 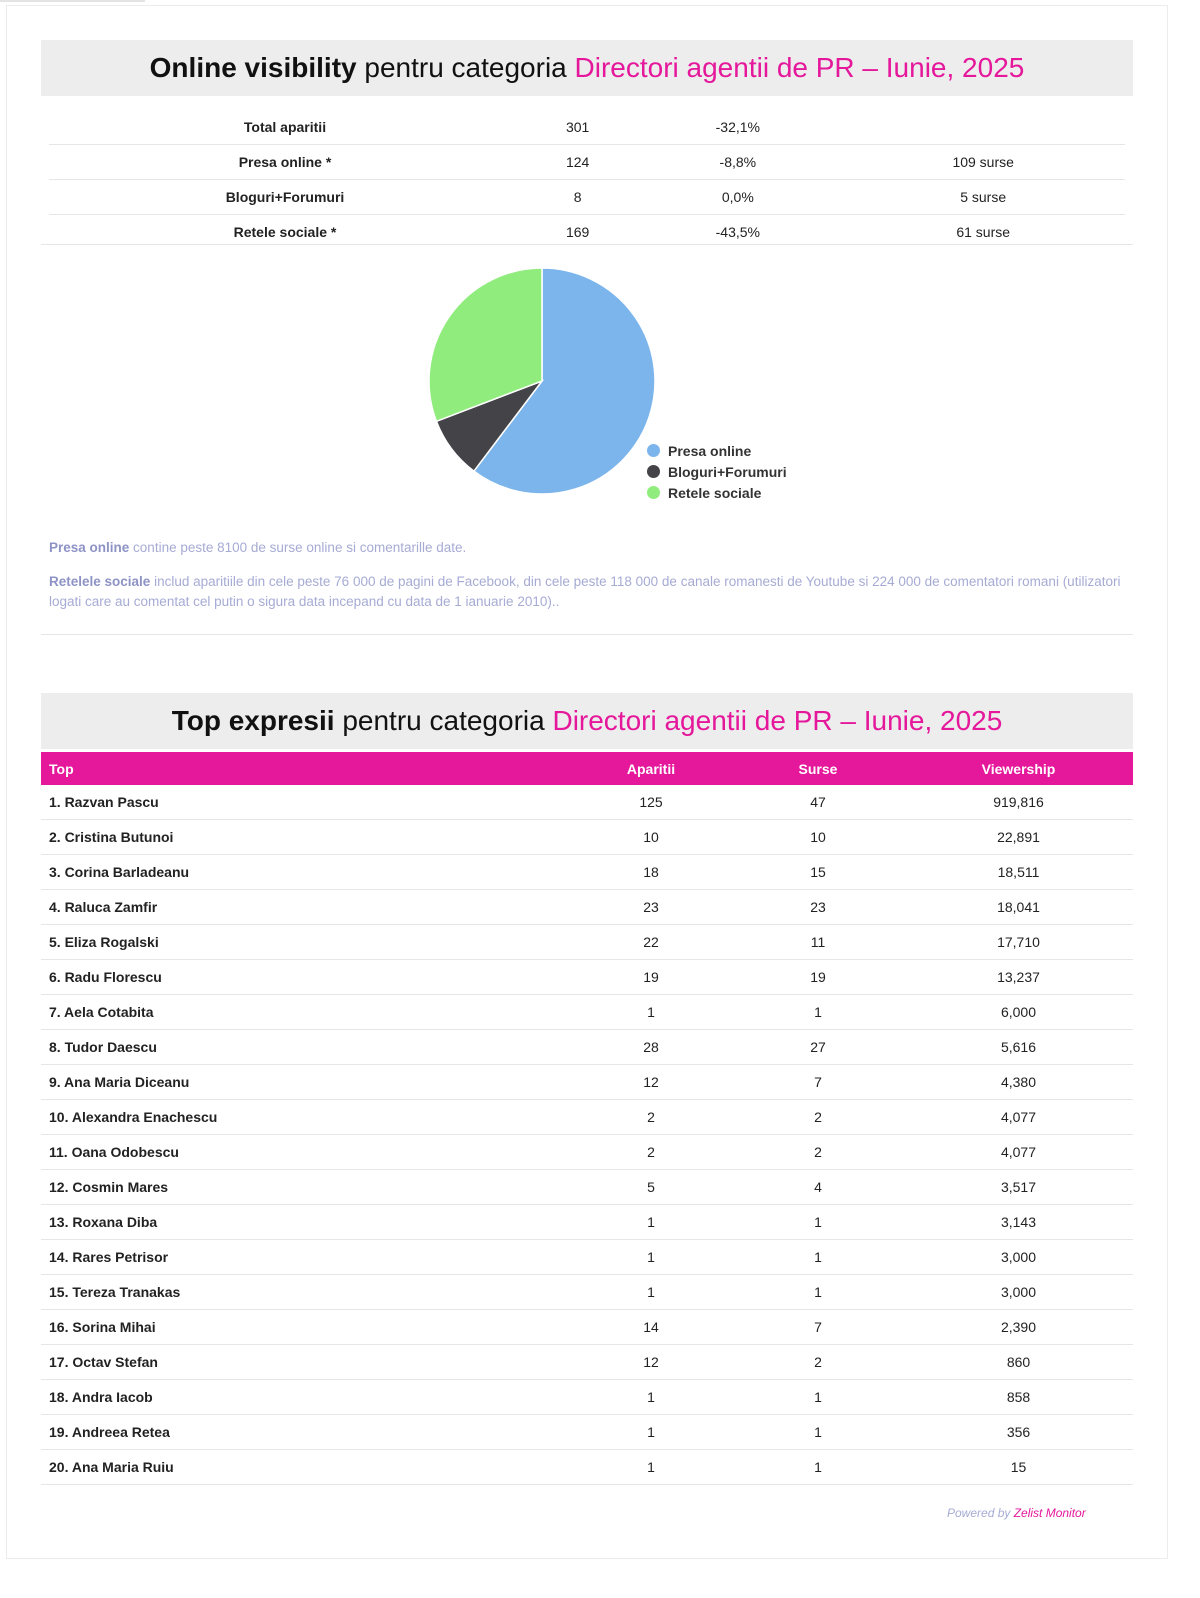 What do you see at coordinates (305, 1082) in the screenshot?
I see `name-cell: 9. Ana Maria Diceanu` at bounding box center [305, 1082].